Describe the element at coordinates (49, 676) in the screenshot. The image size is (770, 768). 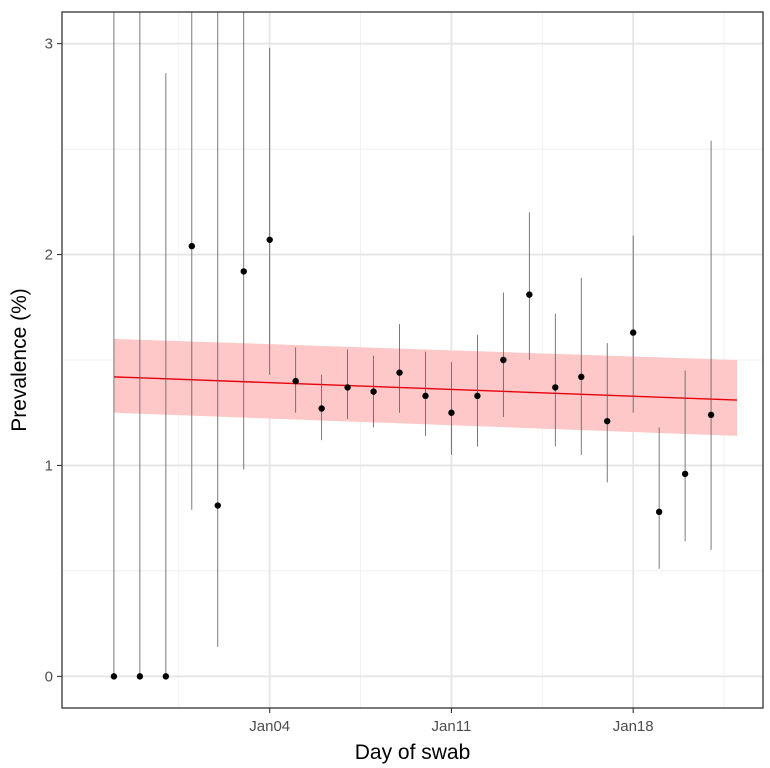
I see `y-tick-label: 0` at that location.